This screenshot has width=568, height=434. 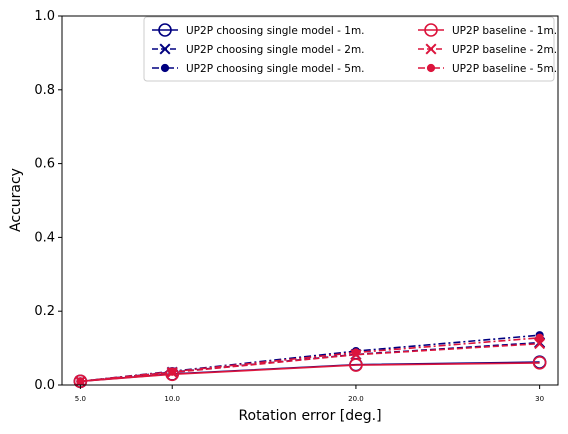 What do you see at coordinates (172, 399) in the screenshot?
I see `x-tick-label: 10.0` at bounding box center [172, 399].